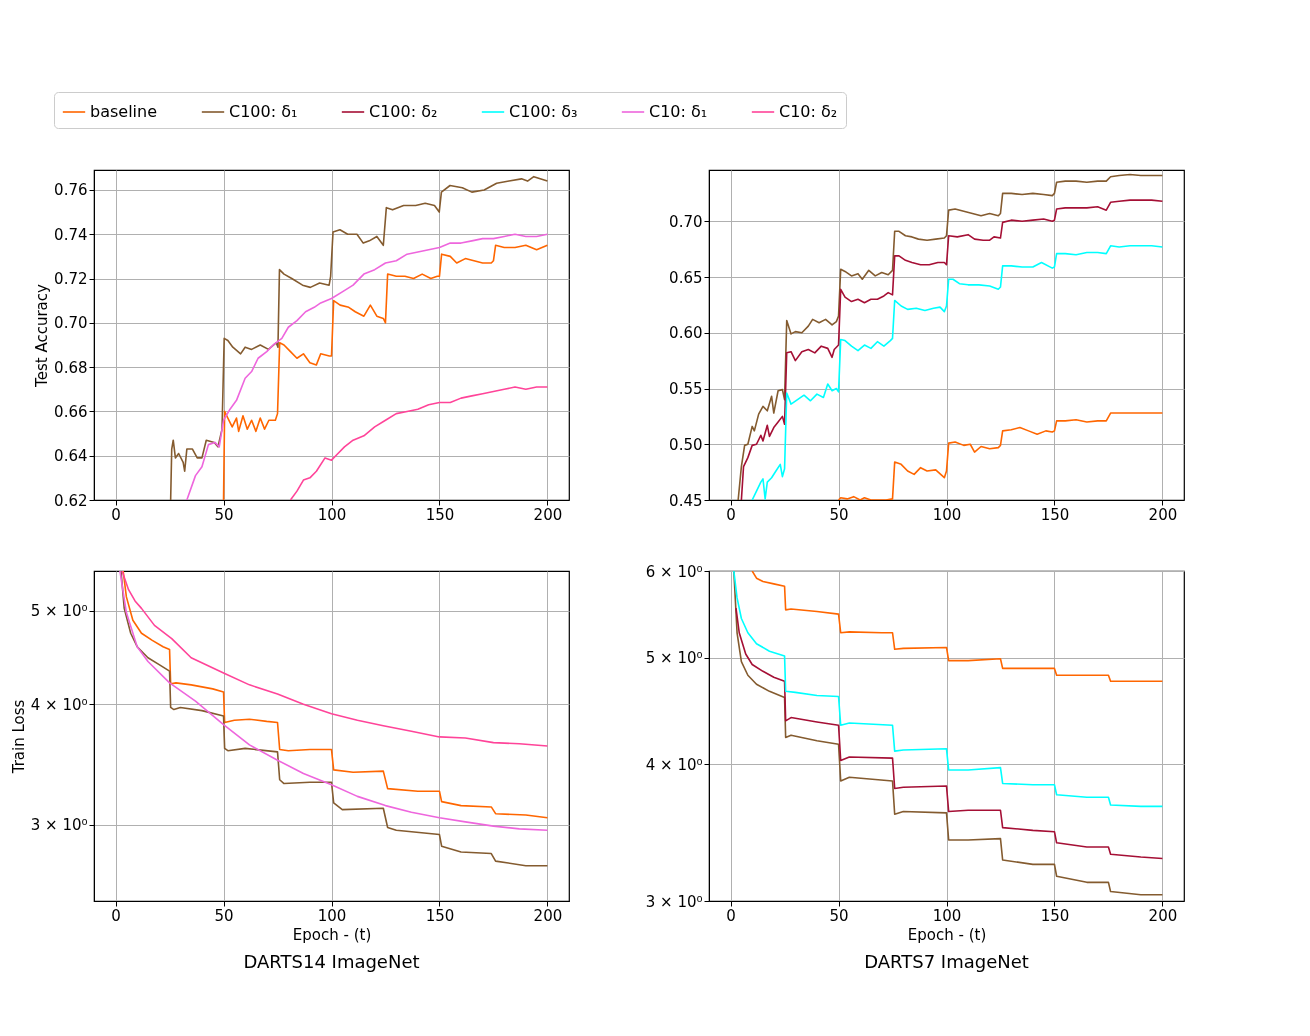  I want to click on text: DARTS7 ImageNet, so click(946, 961).